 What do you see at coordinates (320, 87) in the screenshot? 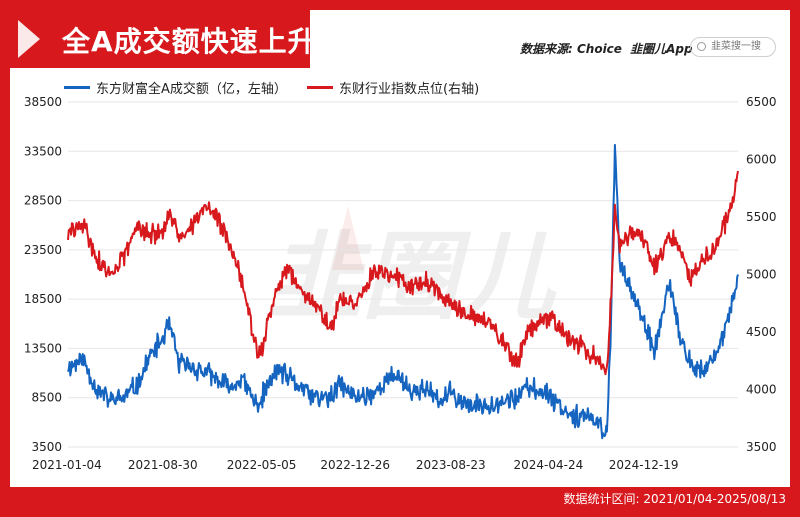
I see `legend-swatch-red` at bounding box center [320, 87].